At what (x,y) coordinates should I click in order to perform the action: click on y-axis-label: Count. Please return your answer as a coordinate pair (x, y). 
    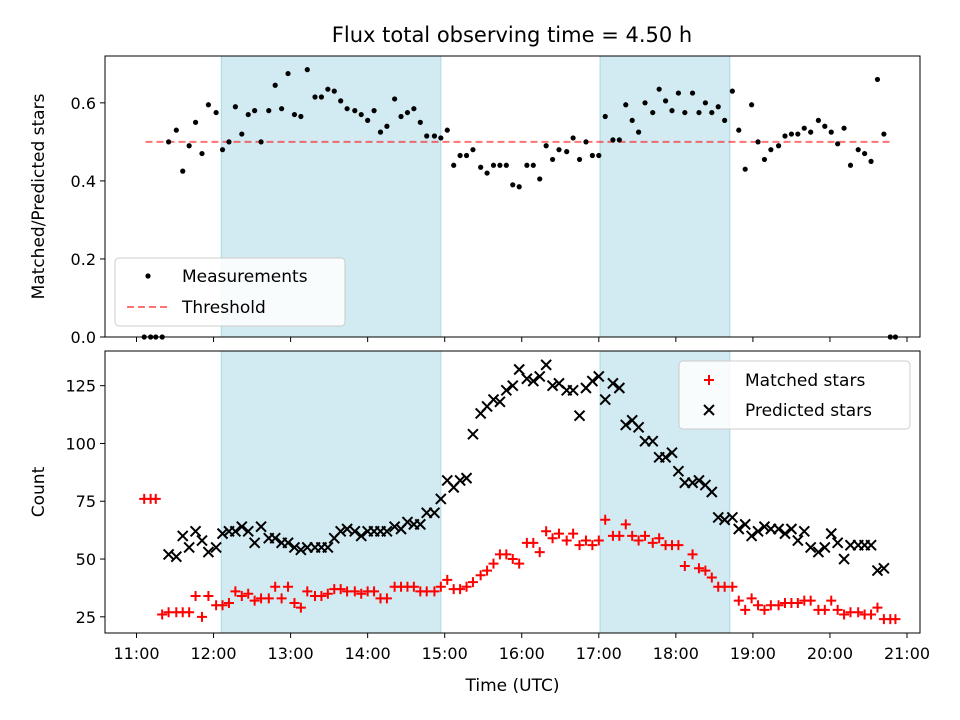
    Looking at the image, I should click on (39, 491).